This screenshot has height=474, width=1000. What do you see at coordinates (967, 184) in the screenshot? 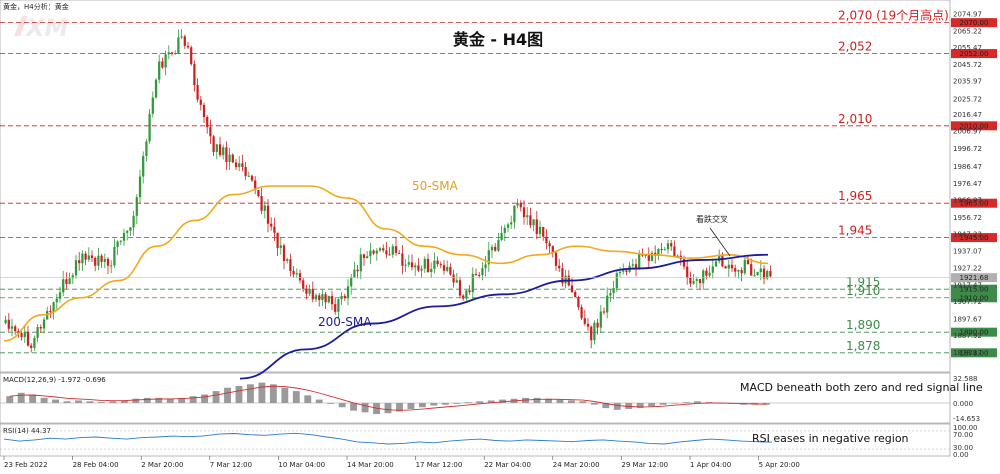
I see `price-tick: 1976.47` at bounding box center [967, 184].